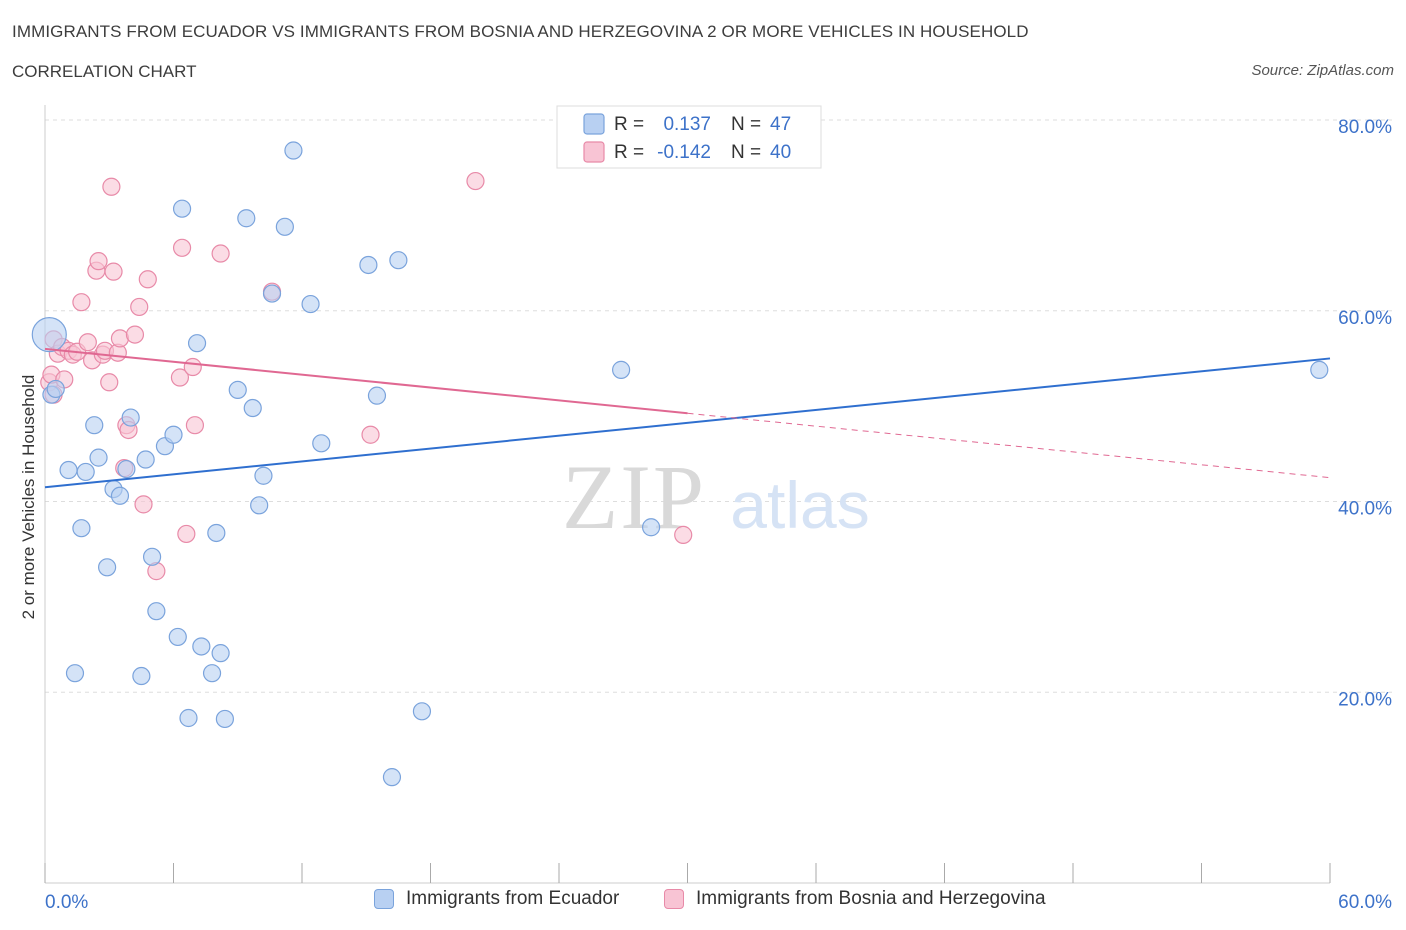  Describe the element at coordinates (689, 137) in the screenshot. I see `legend-top: R = 0.137 N = 47 R = -0.142 N = 40` at that location.